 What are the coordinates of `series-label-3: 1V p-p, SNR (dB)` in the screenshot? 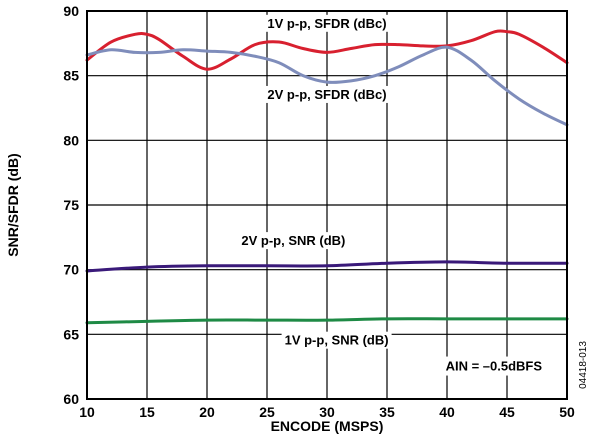 It's located at (337, 340).